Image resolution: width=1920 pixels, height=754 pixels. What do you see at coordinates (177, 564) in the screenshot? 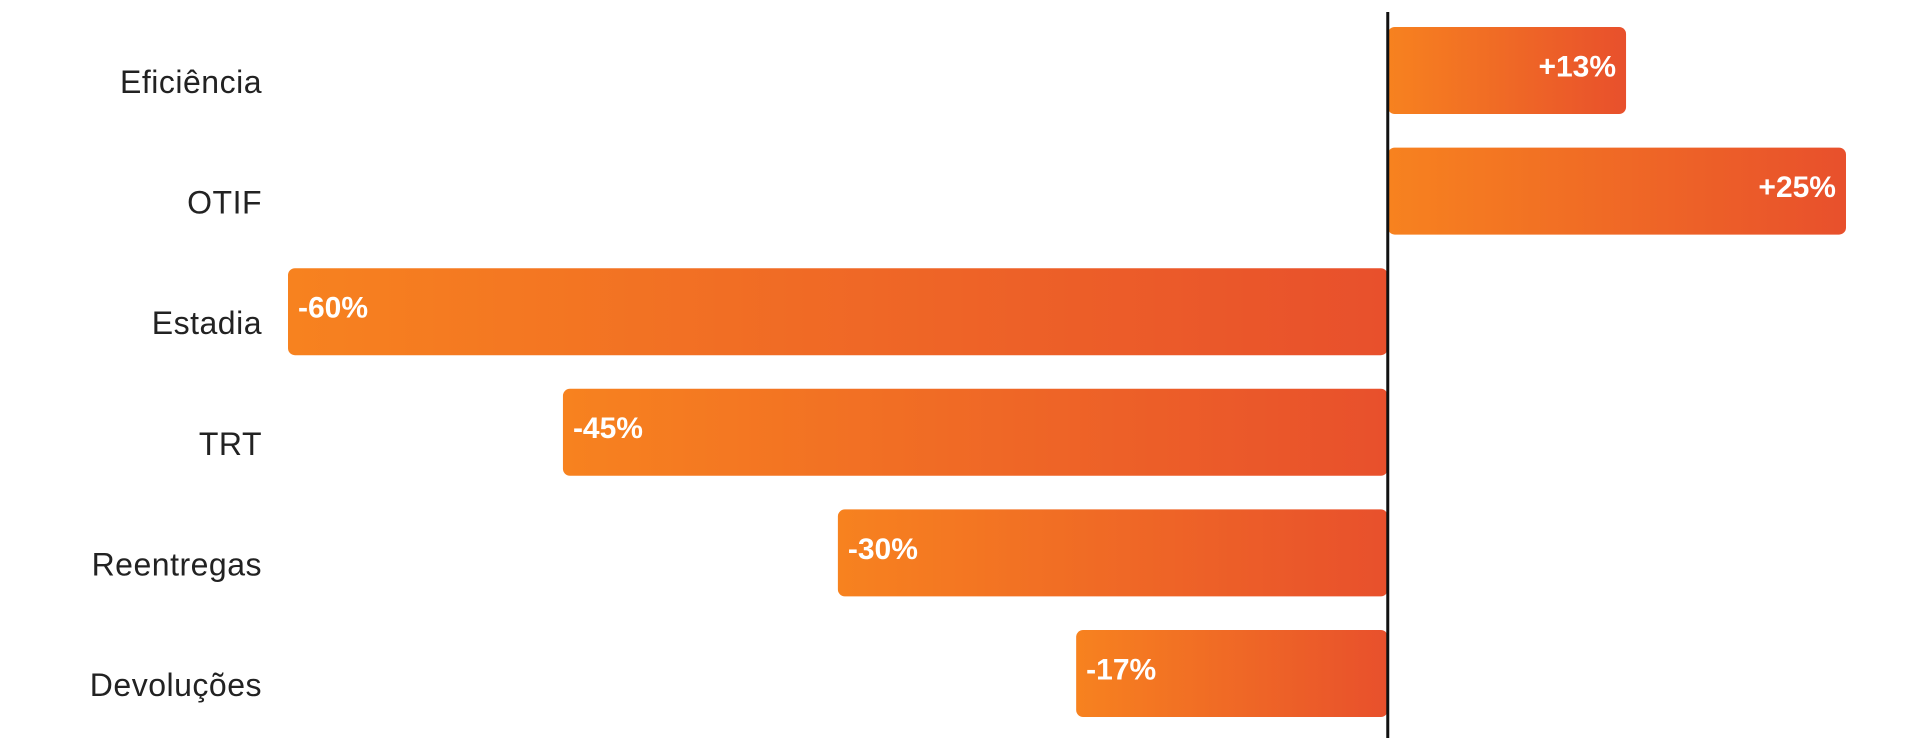
I see `category-label: Reentregas` at bounding box center [177, 564].